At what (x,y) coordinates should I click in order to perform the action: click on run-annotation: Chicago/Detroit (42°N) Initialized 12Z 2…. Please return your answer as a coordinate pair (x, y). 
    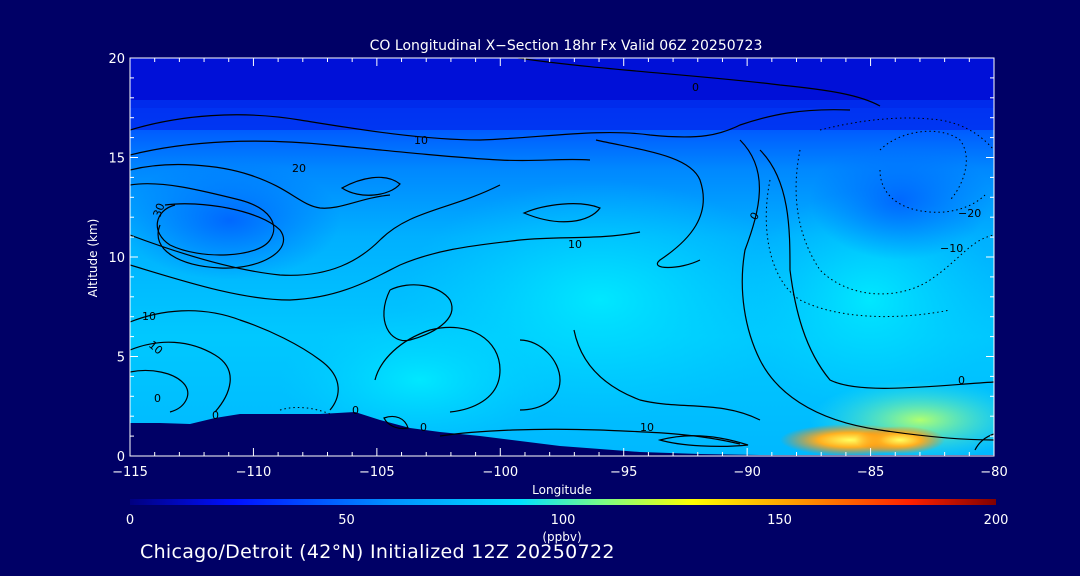
    Looking at the image, I should click on (377, 552).